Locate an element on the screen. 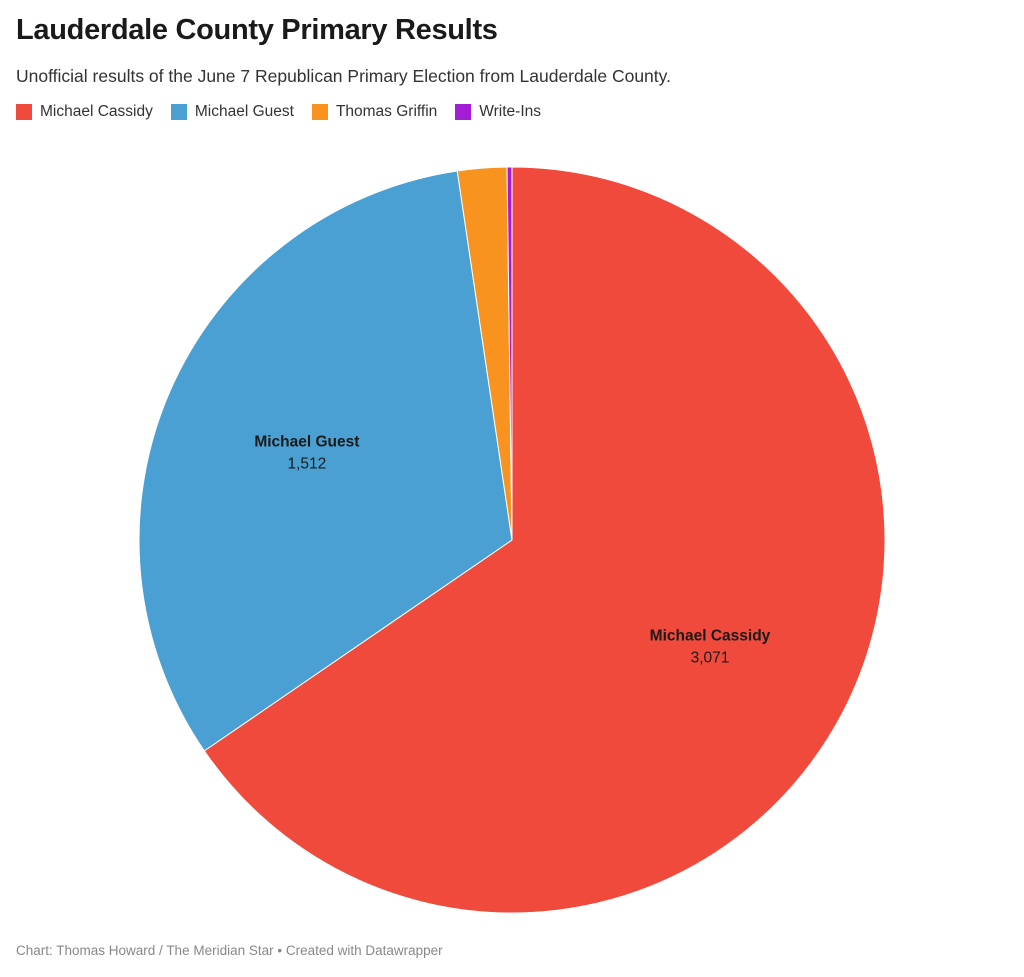 This screenshot has height=977, width=1024. legend-item-griffin: Thomas Griffin is located at coordinates (374, 112).